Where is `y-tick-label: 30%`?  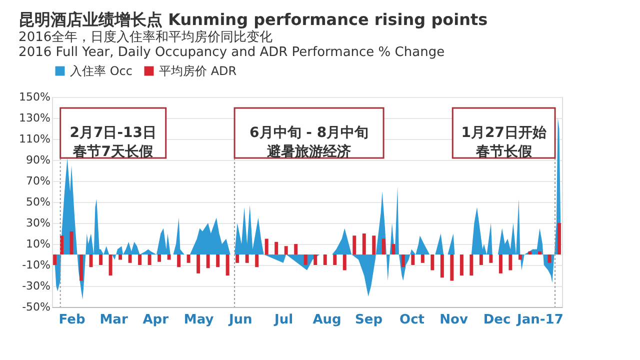
y-tick-label: 30% is located at coordinates (38, 223).